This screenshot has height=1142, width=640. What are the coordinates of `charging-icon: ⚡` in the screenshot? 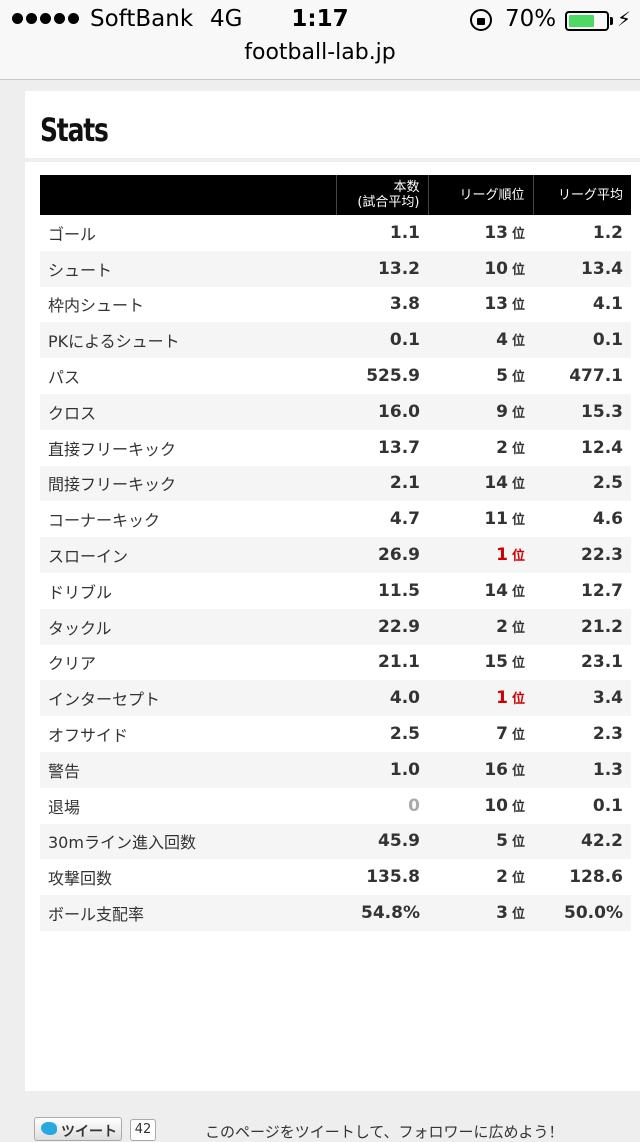 It's located at (624, 19).